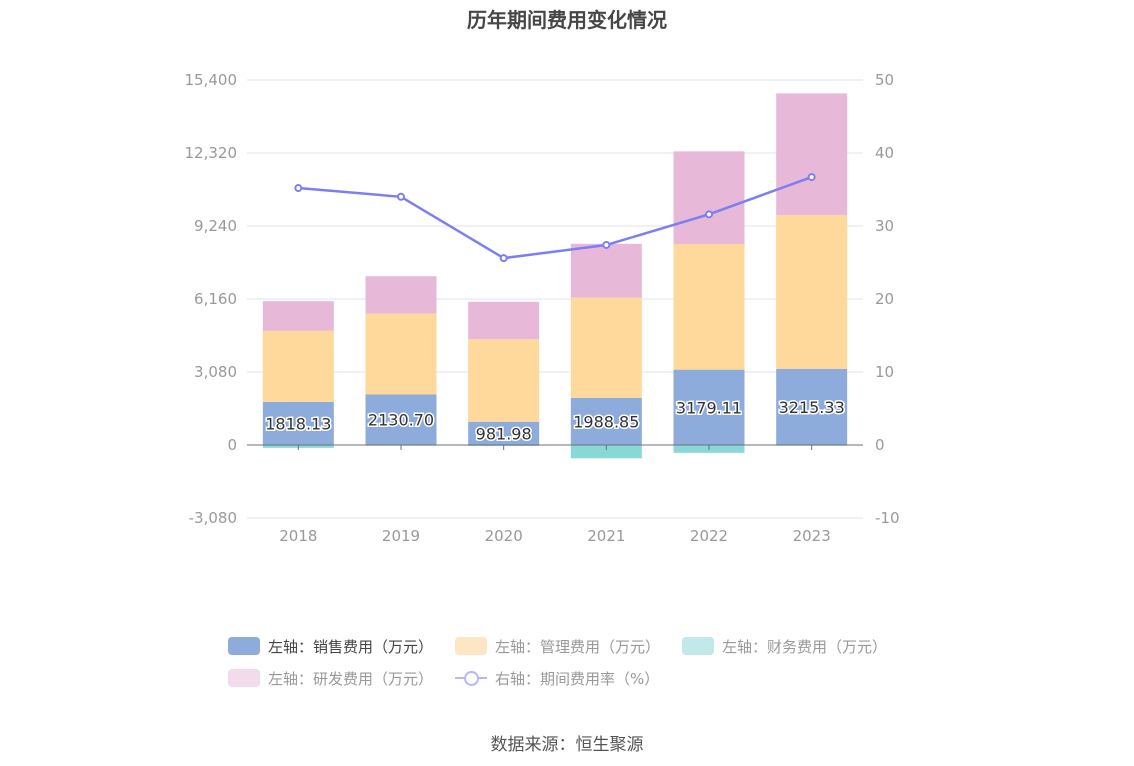 The image size is (1134, 766). I want to click on bar-finance-2021, so click(606, 452).